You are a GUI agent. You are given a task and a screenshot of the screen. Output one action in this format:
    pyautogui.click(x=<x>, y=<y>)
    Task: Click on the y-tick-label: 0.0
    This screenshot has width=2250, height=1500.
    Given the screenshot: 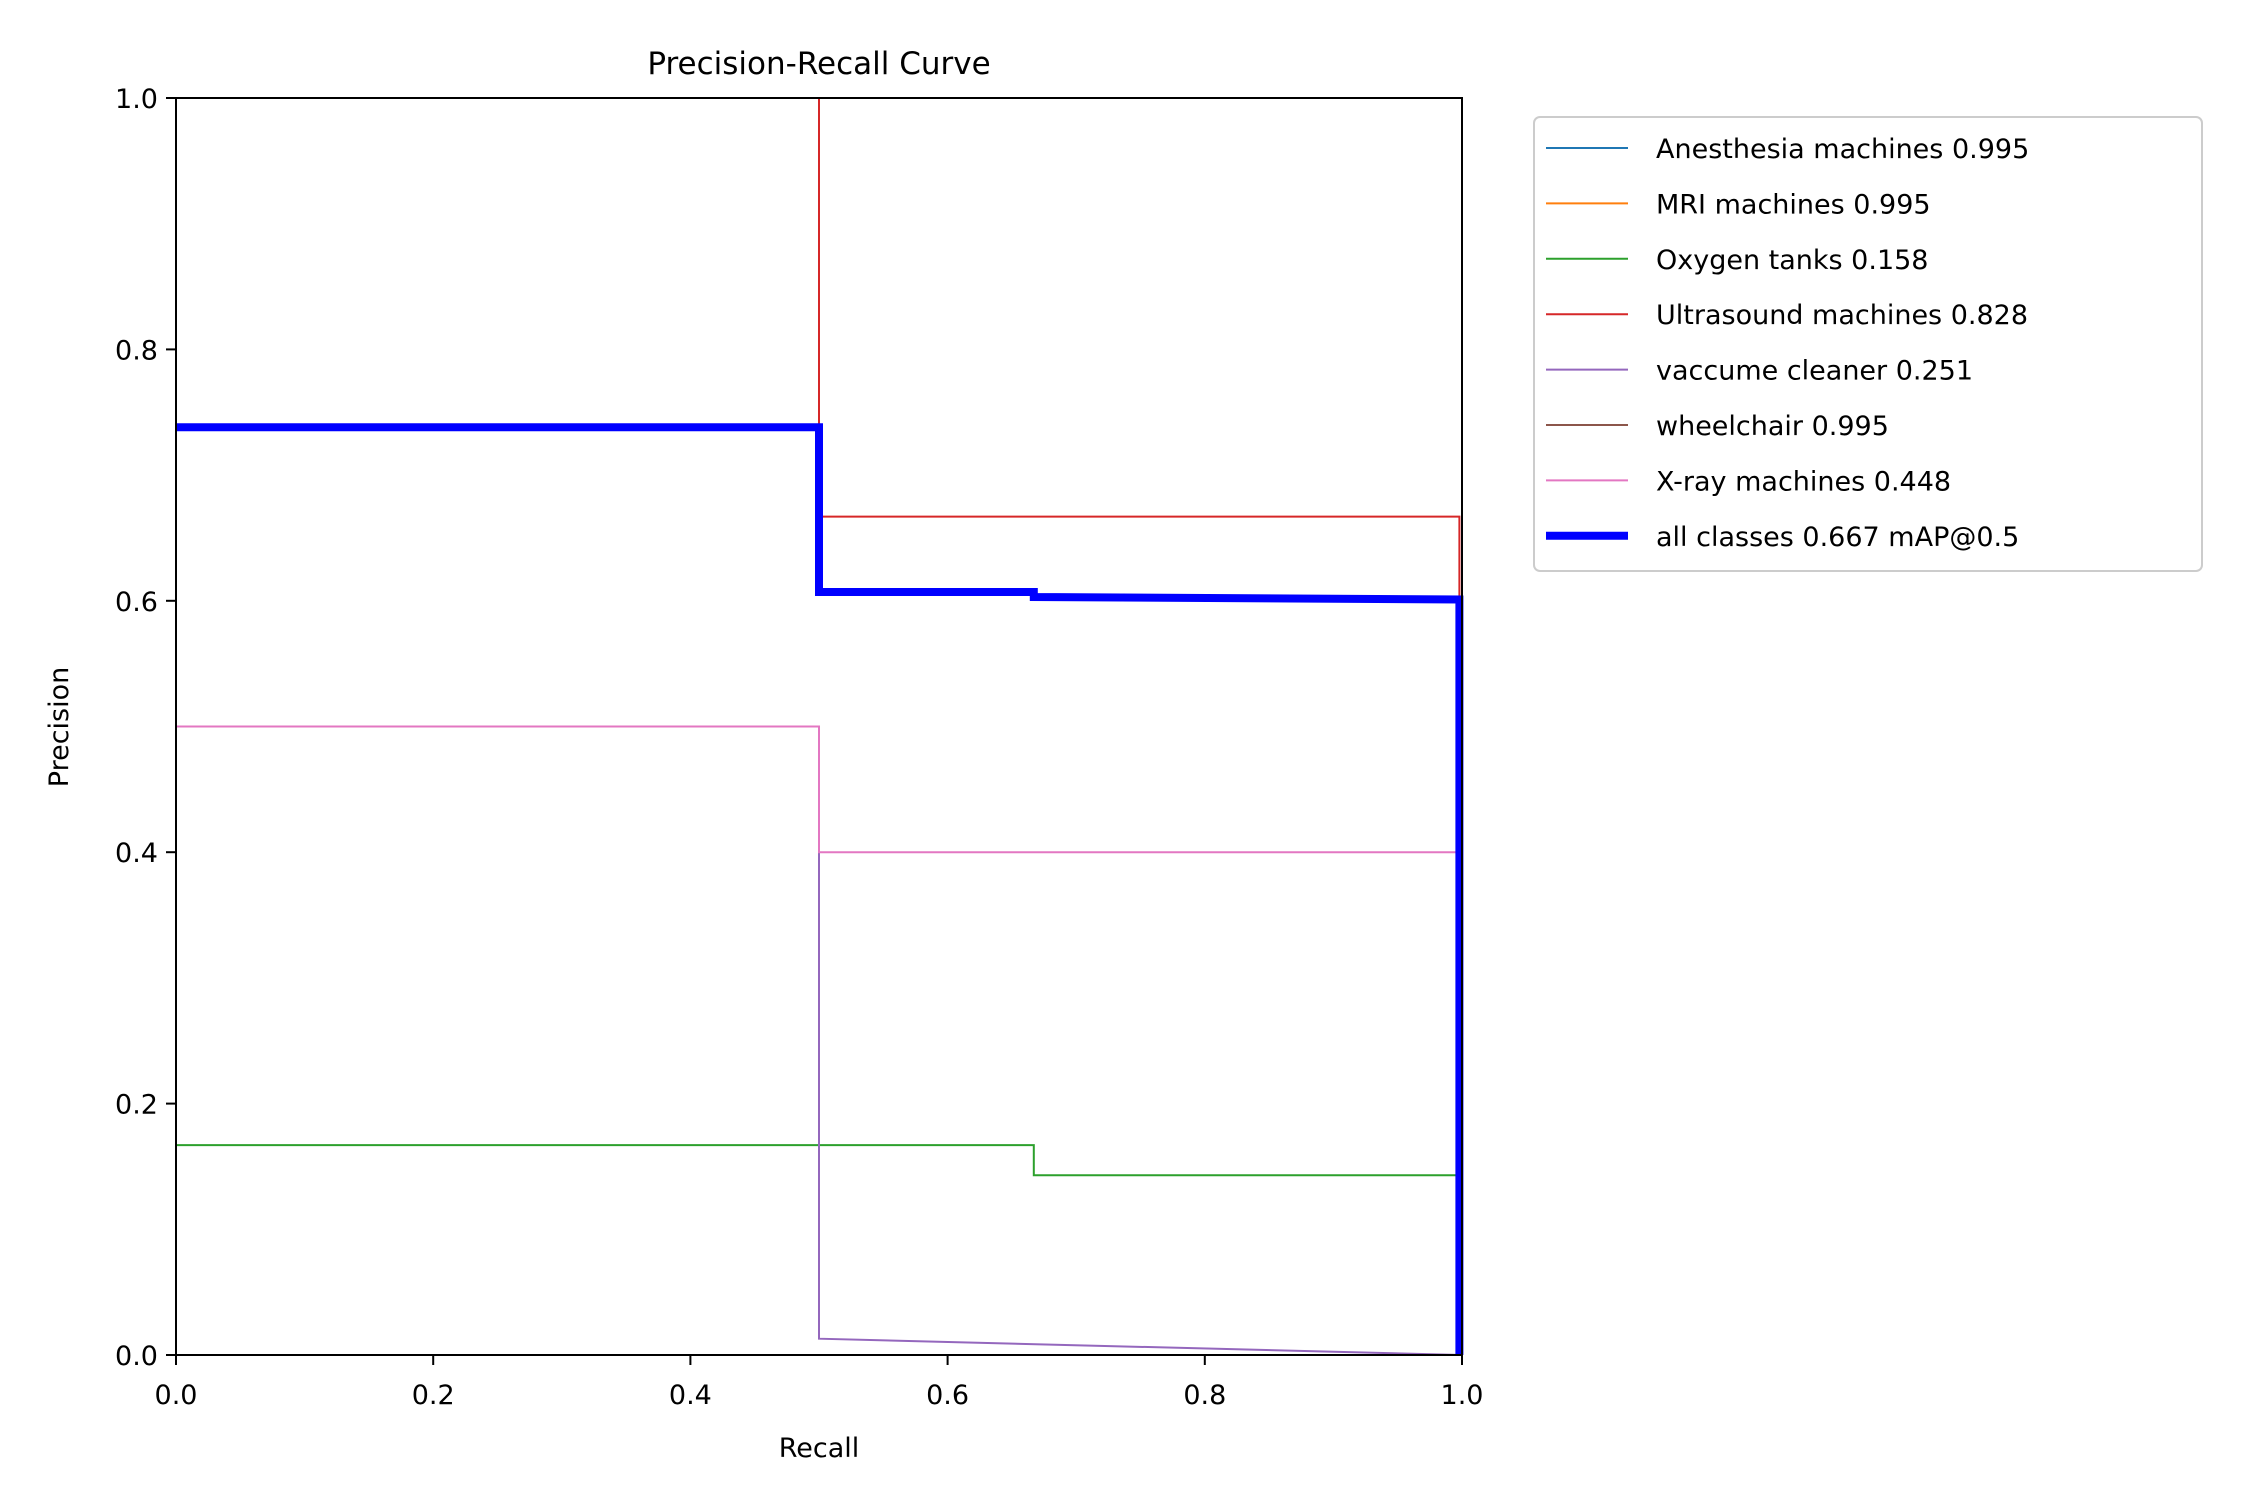 What is the action you would take?
    pyautogui.click(x=136, y=1356)
    